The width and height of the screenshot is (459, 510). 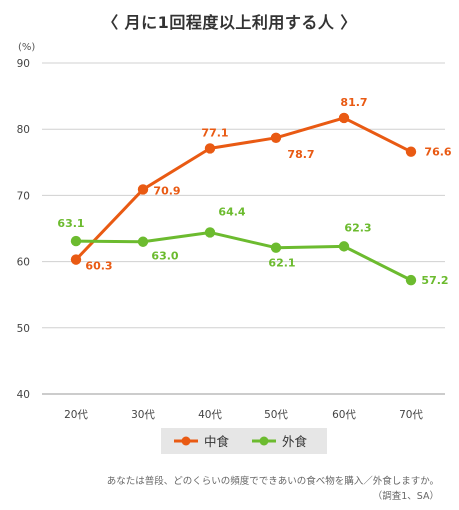 I want to click on data-label: 63.0, so click(x=164, y=256).